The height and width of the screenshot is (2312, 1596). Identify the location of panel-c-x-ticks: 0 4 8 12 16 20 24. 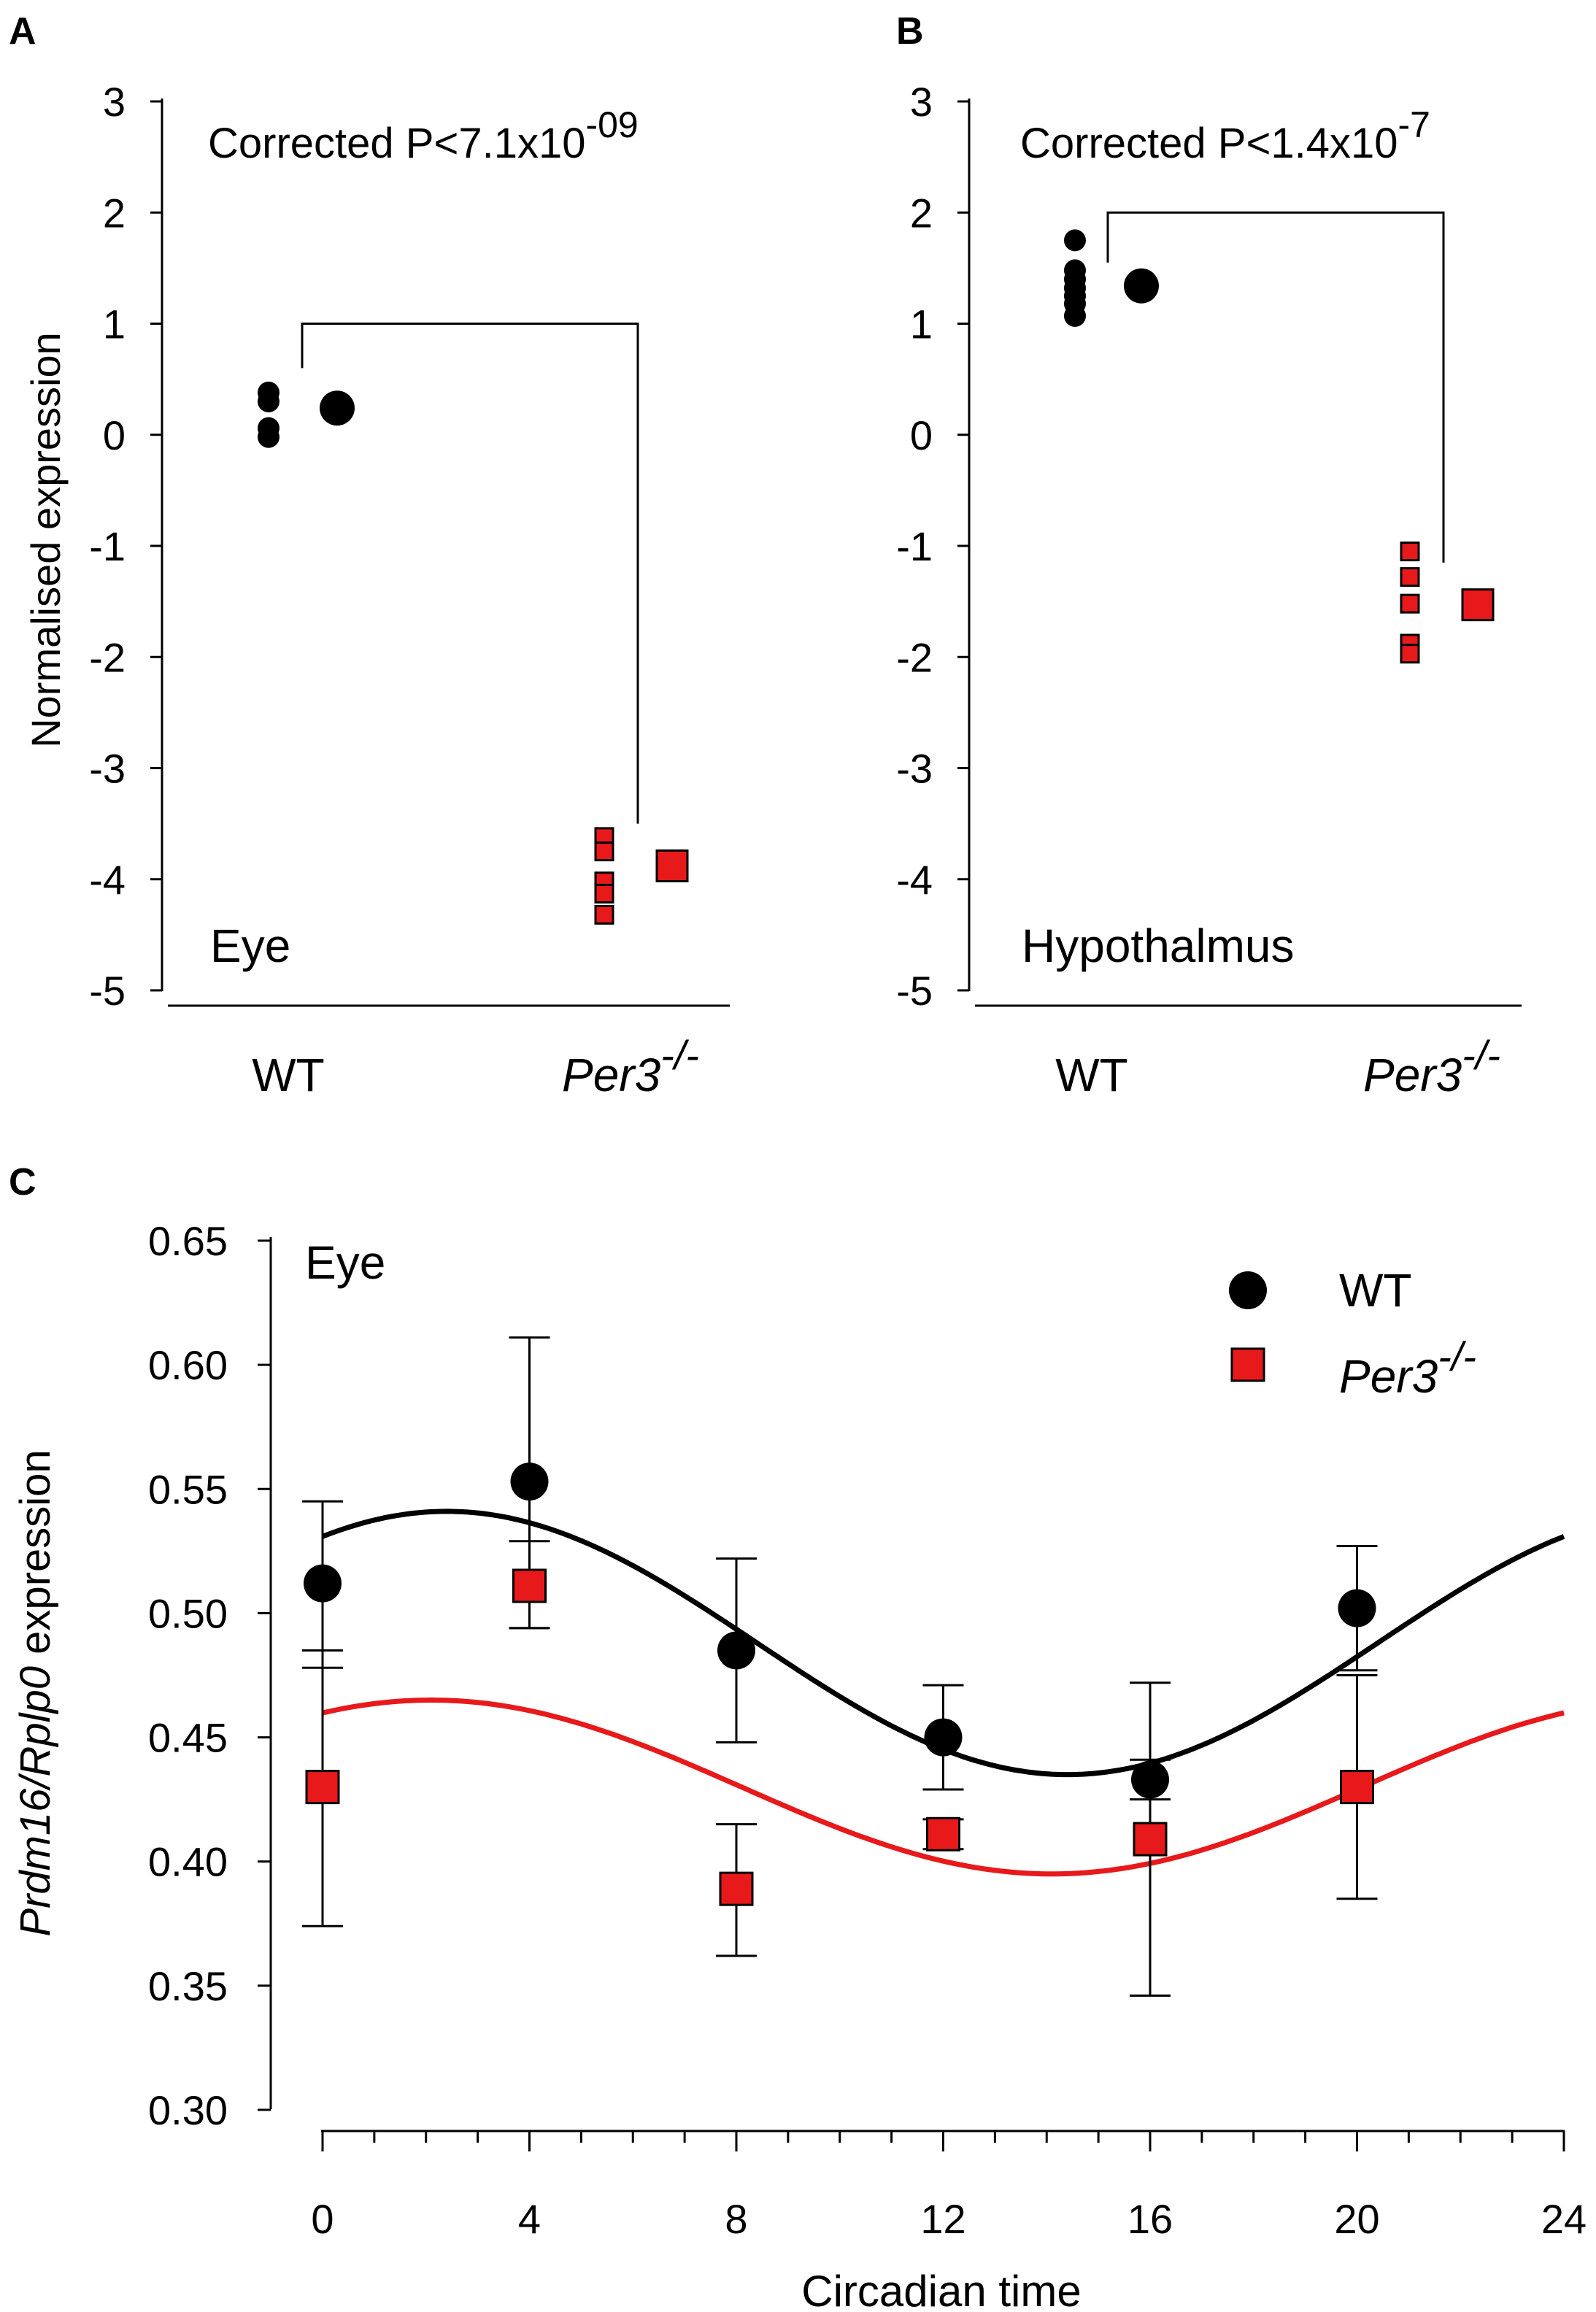
(949, 2186).